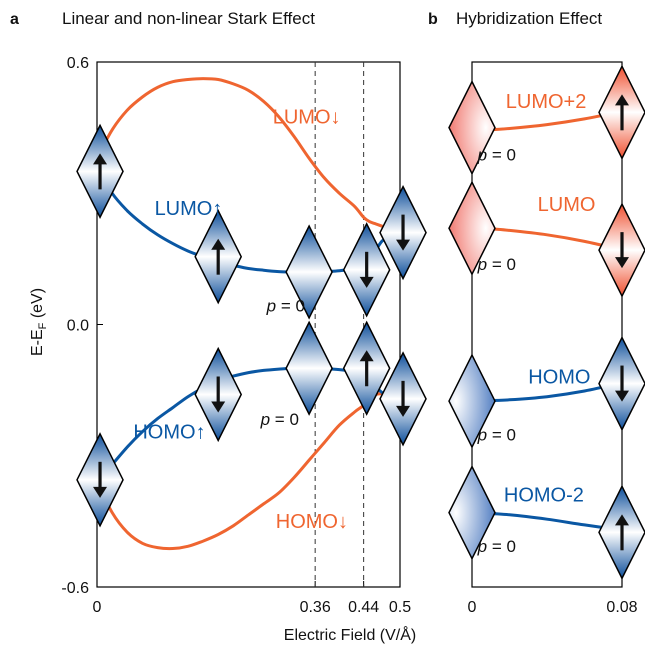 Image resolution: width=645 pixels, height=651 pixels. Describe the element at coordinates (188, 18) in the screenshot. I see `panel-a-title: Linear and non-linear Stark Effect` at that location.